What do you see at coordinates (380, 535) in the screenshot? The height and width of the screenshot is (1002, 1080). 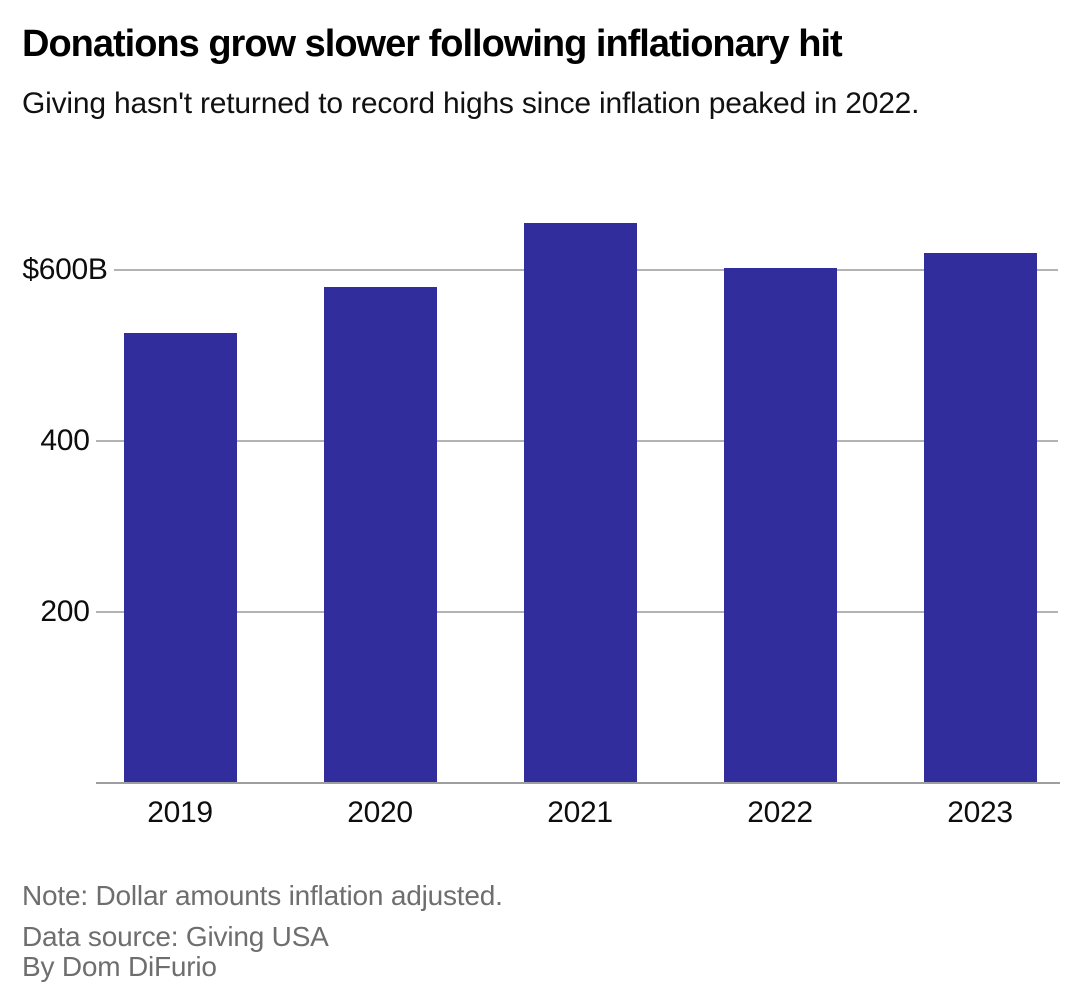 I see `bar-2020` at bounding box center [380, 535].